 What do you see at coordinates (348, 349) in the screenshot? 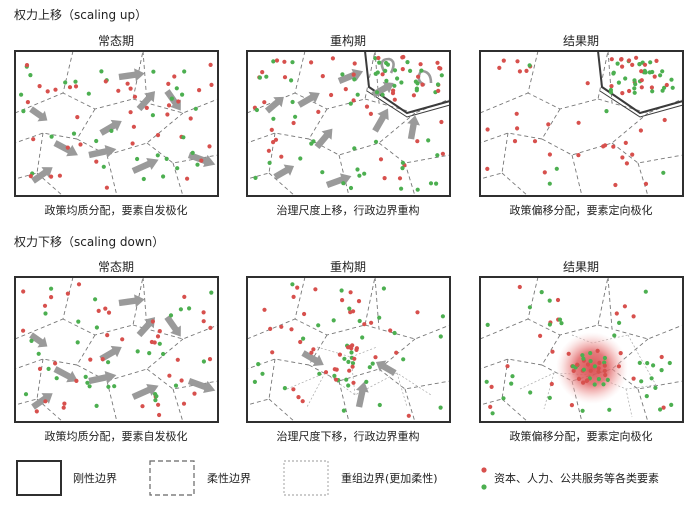
I see `panel-down-restructure` at bounding box center [348, 349].